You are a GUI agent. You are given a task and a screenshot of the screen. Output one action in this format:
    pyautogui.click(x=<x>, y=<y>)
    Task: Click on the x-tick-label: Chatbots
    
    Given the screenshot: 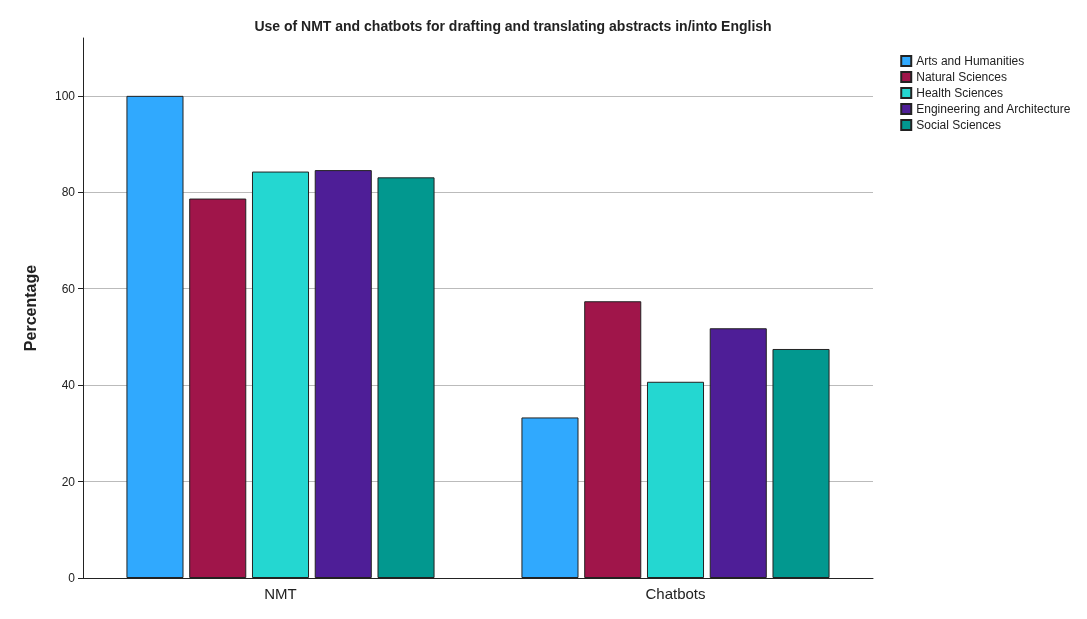 What is the action you would take?
    pyautogui.click(x=675, y=593)
    